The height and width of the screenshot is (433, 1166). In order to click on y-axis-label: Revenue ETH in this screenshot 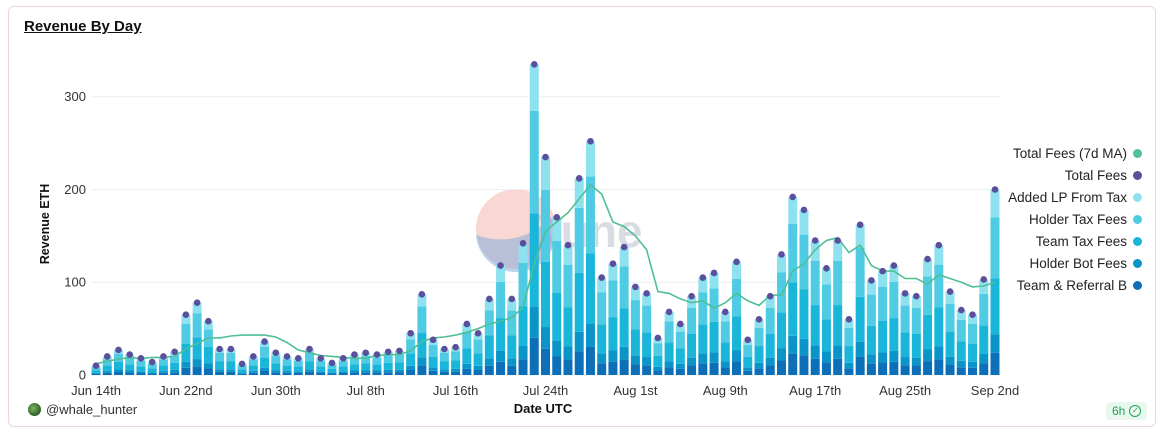, I will do `click(45, 224)`.